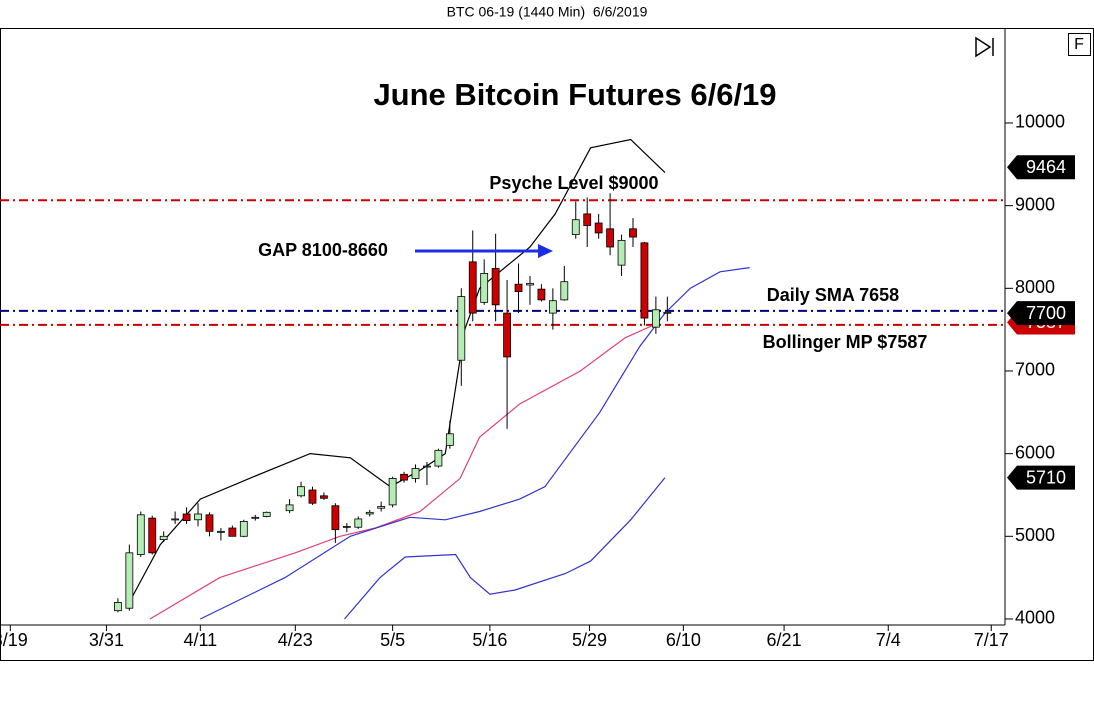 Image resolution: width=1094 pixels, height=716 pixels. What do you see at coordinates (888, 640) in the screenshot?
I see `x-tick-label: 7/4` at bounding box center [888, 640].